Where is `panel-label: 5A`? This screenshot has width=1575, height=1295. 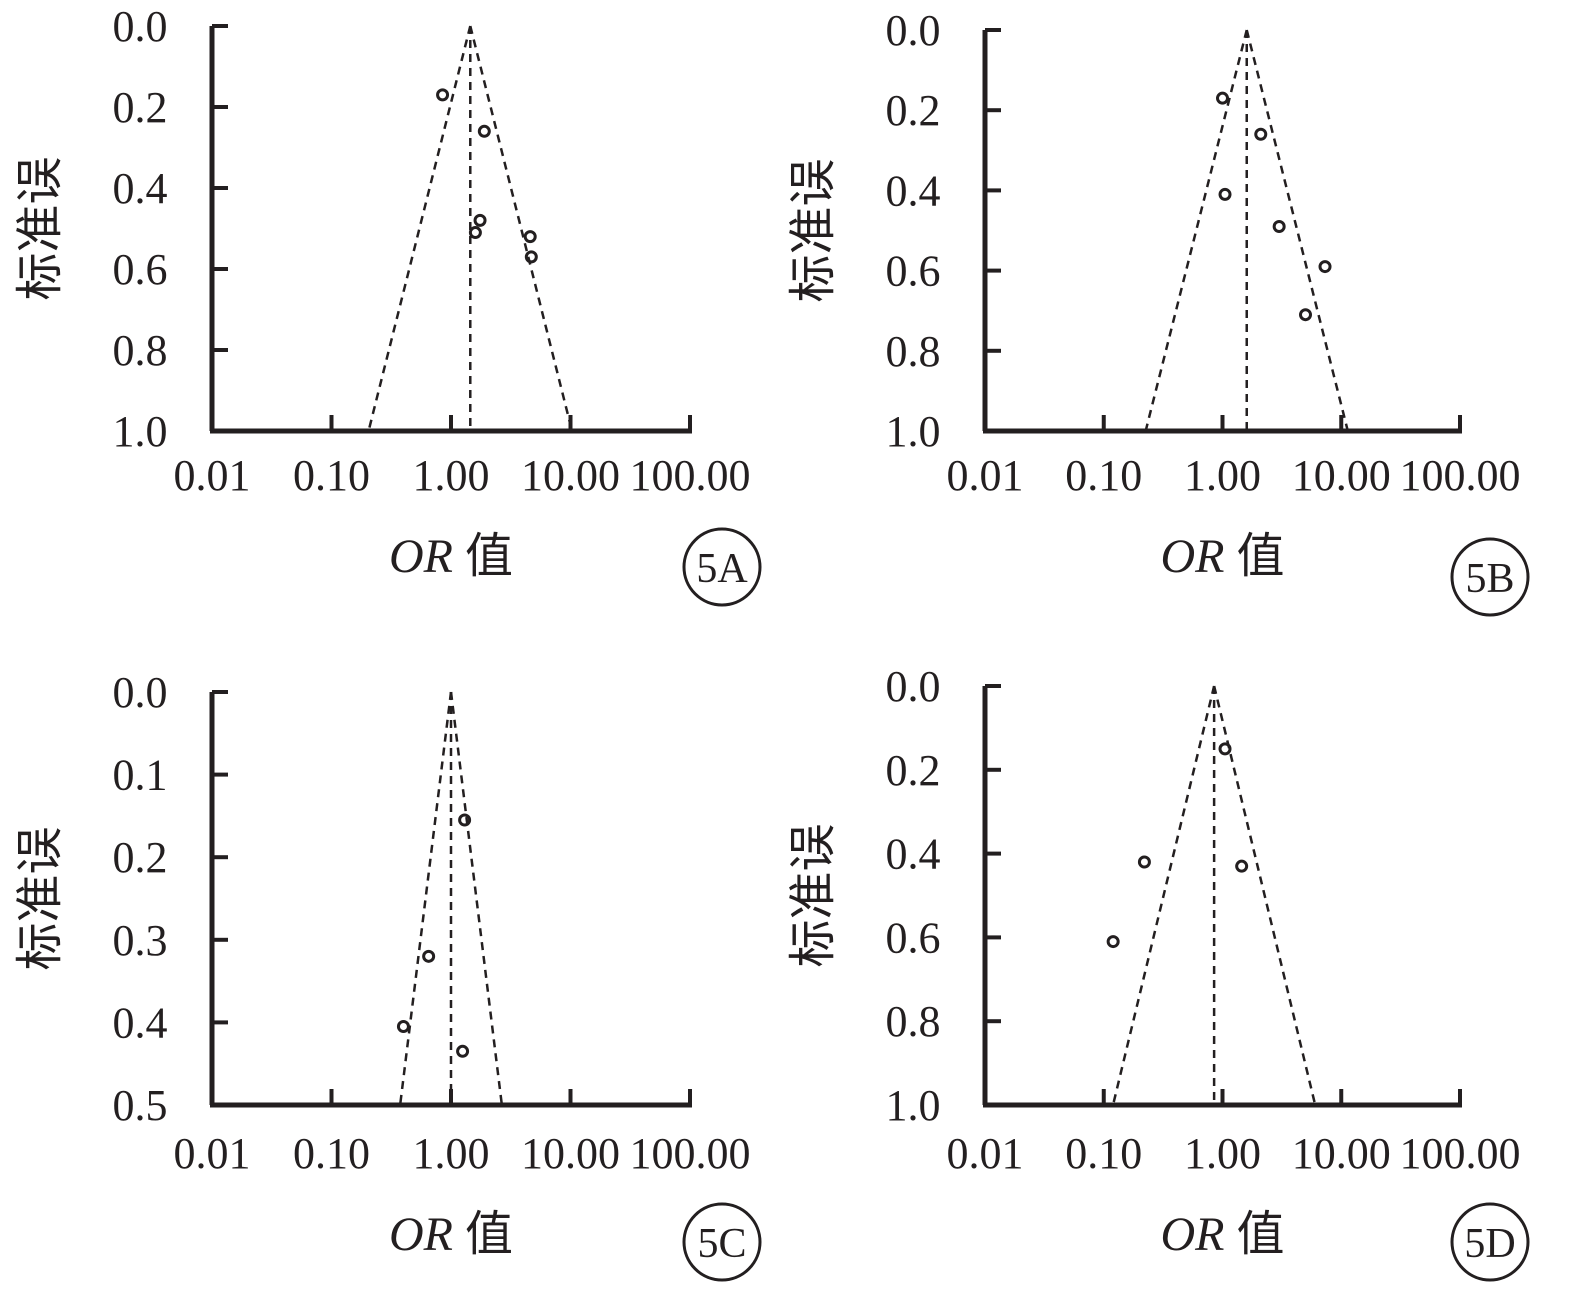
panel-label: 5A is located at coordinates (722, 569).